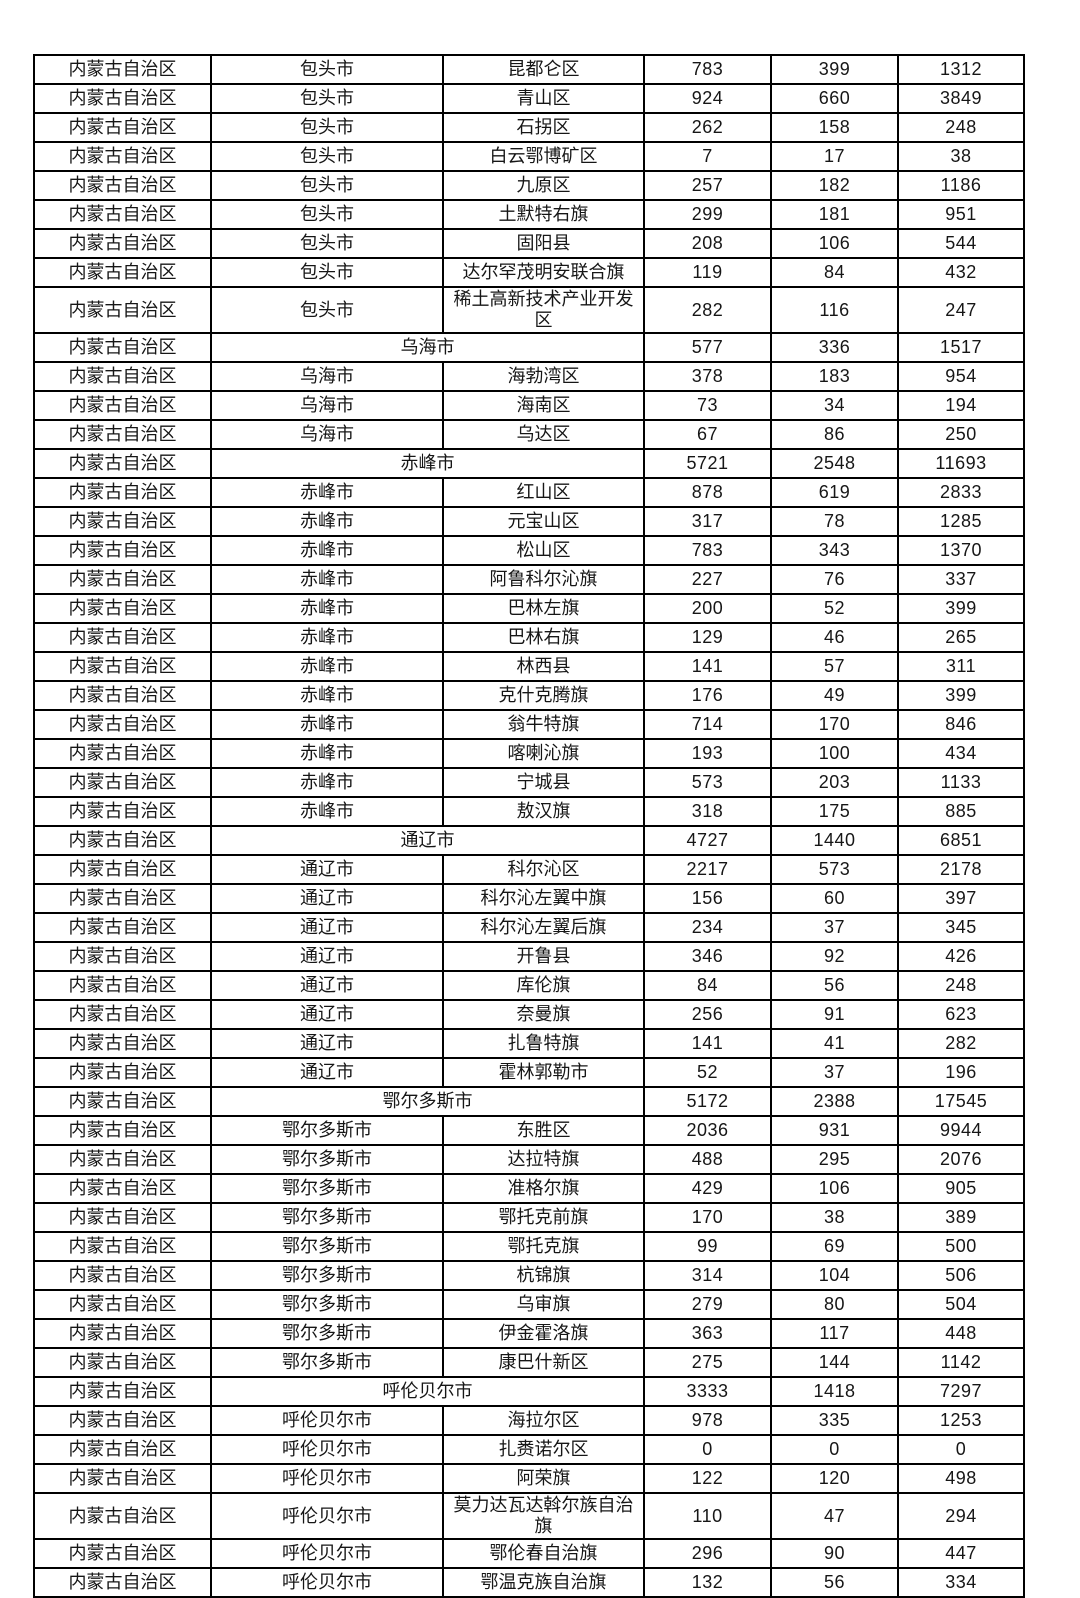  I want to click on value-cell: 346, so click(707, 956).